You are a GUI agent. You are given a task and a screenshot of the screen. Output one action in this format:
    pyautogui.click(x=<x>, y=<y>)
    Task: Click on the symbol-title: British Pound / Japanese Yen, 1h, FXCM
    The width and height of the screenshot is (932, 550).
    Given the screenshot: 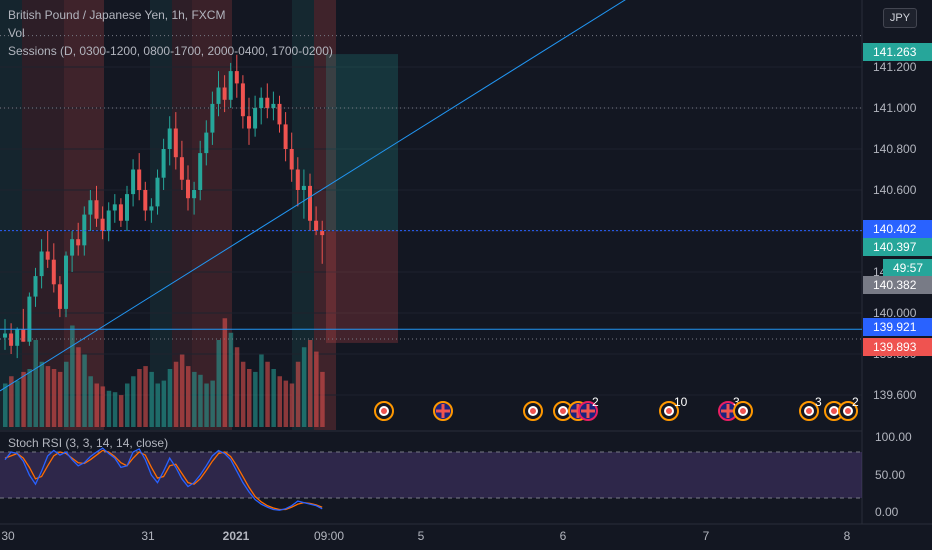 What is the action you would take?
    pyautogui.click(x=117, y=15)
    